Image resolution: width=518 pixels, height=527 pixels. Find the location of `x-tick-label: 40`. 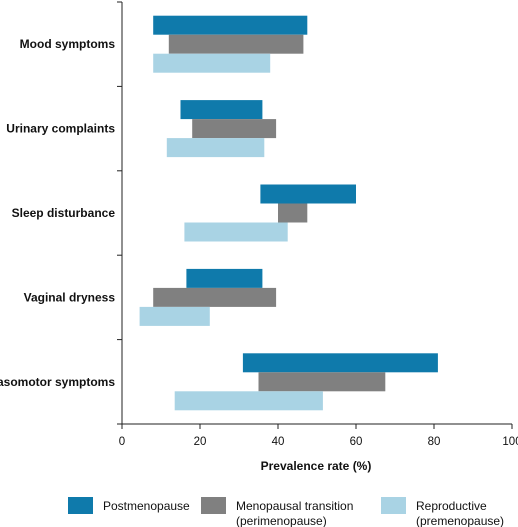

x-tick-label: 40 is located at coordinates (278, 442).